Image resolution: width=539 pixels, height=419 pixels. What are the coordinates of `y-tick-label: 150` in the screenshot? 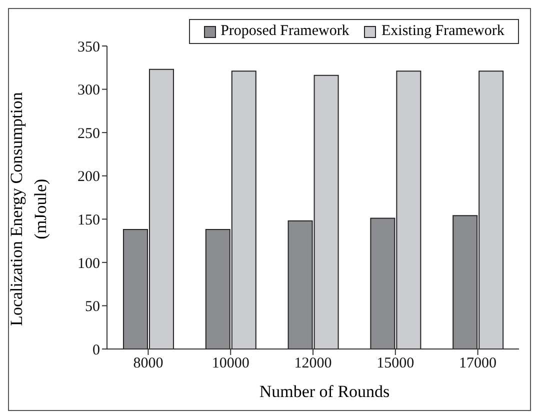 It's located at (89, 220).